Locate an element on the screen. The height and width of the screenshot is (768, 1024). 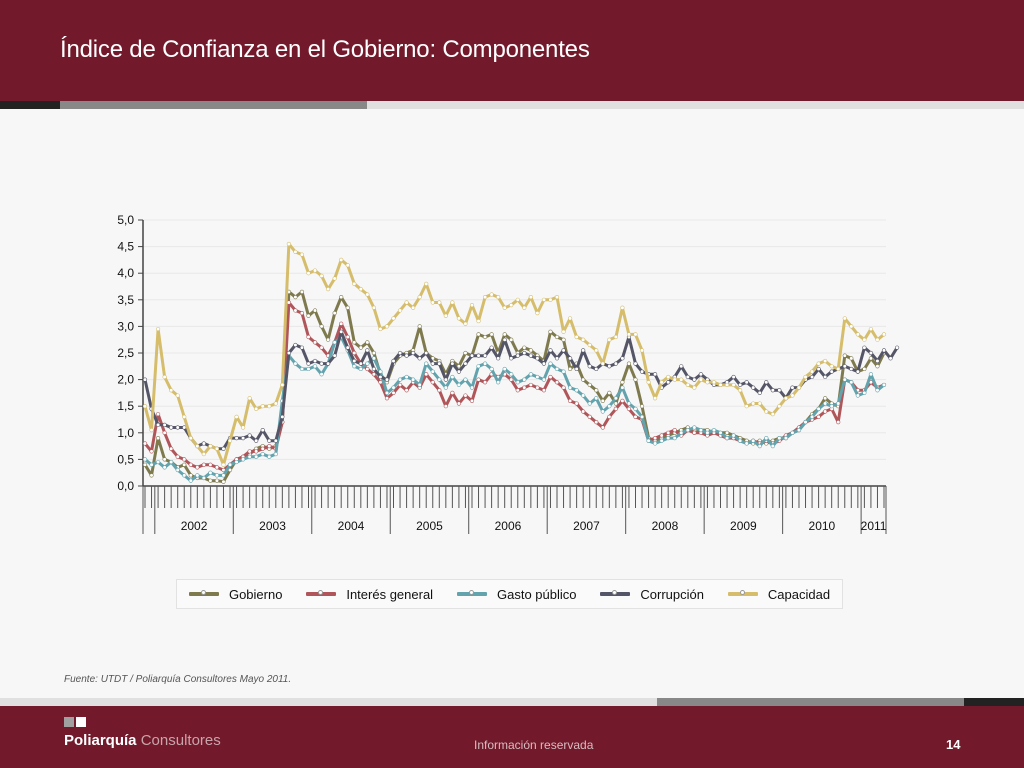
y-tick-label: 5,0 is located at coordinates (125, 220).